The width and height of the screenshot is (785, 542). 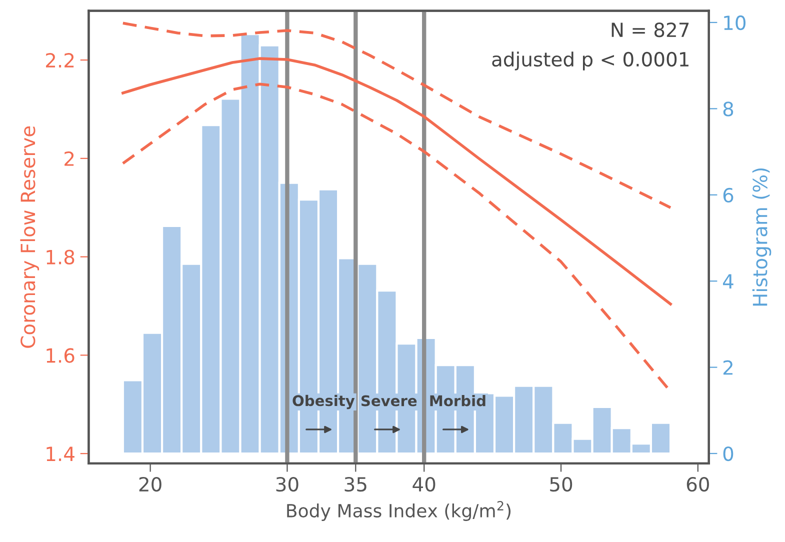 What do you see at coordinates (697, 484) in the screenshot?
I see `x-tick-label: 60` at bounding box center [697, 484].